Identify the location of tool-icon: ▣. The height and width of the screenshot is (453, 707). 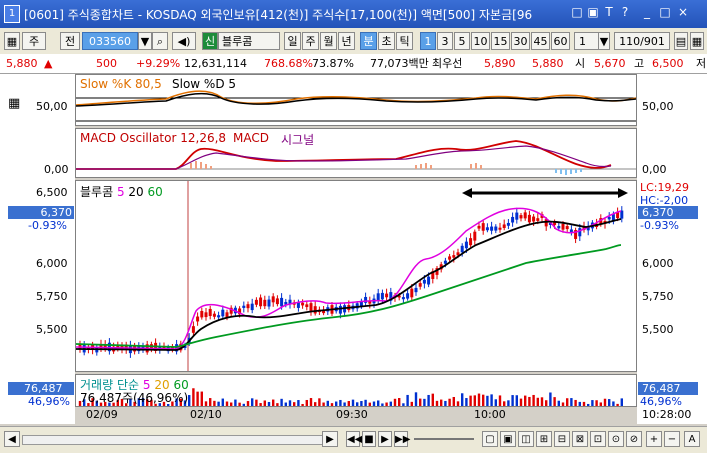
(508, 439).